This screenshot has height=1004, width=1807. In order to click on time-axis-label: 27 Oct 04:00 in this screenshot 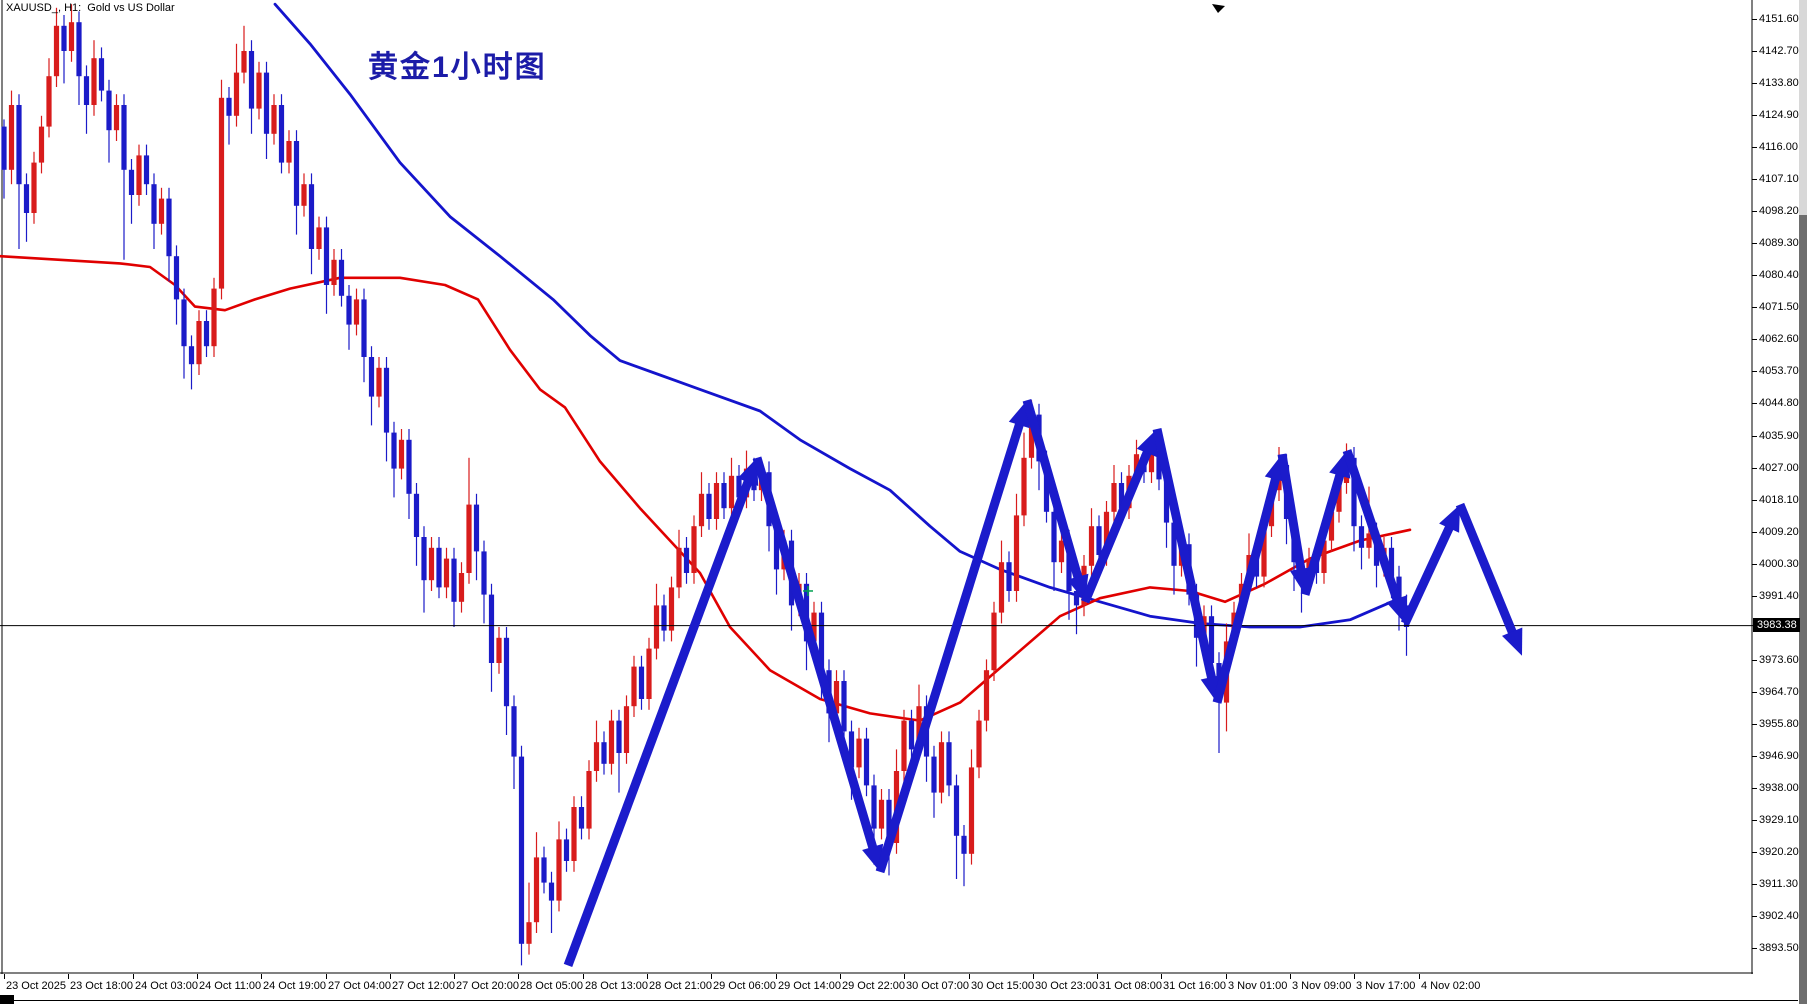, I will do `click(358, 983)`.